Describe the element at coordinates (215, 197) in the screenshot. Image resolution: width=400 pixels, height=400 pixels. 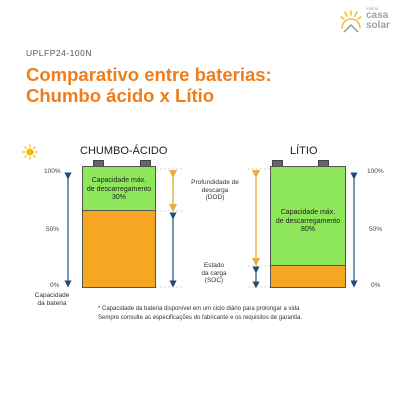
I see `dod-line-3: (DOD)` at that location.